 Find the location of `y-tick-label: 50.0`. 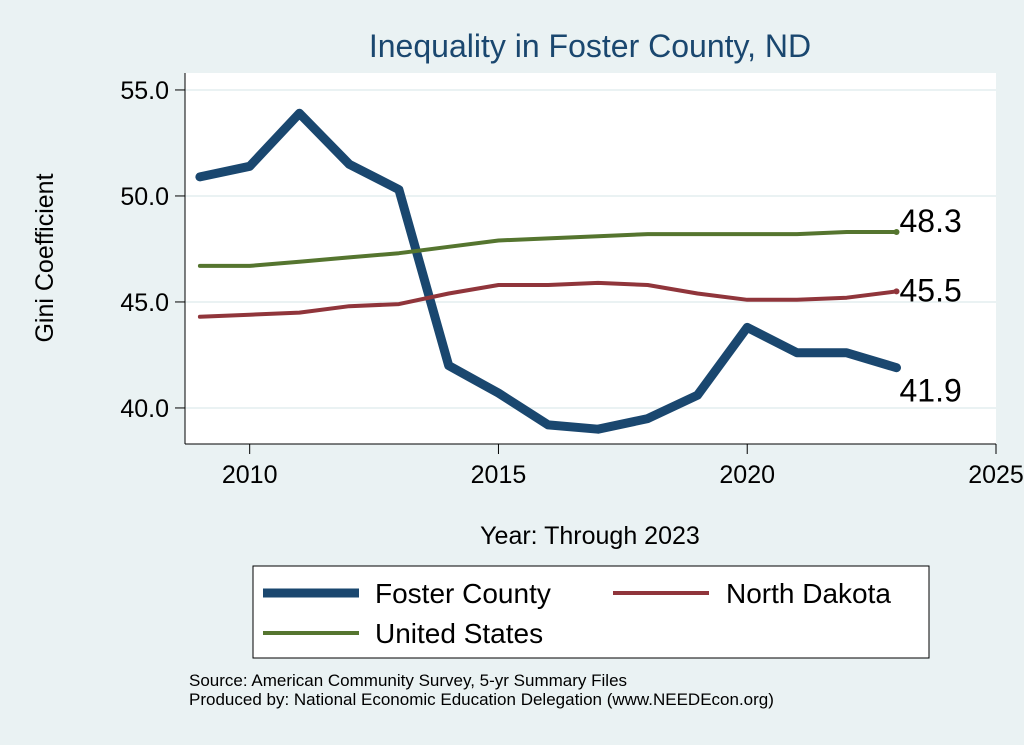

y-tick-label: 50.0 is located at coordinates (144, 197).